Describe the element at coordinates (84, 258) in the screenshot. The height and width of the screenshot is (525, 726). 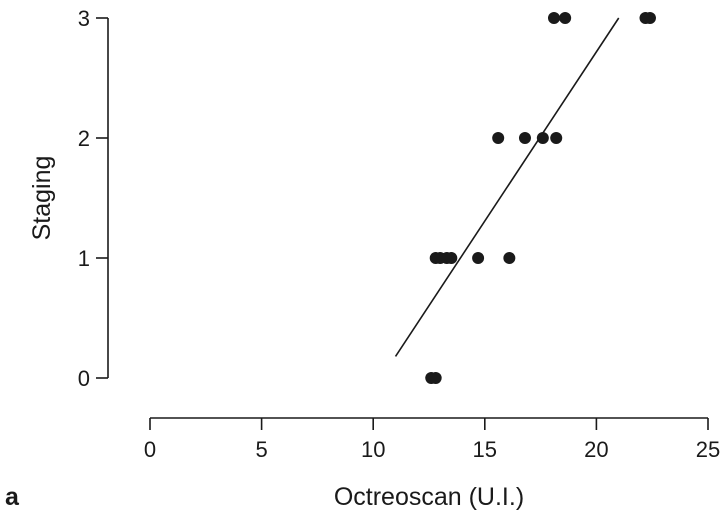
I see `y-tick-label: 1` at that location.